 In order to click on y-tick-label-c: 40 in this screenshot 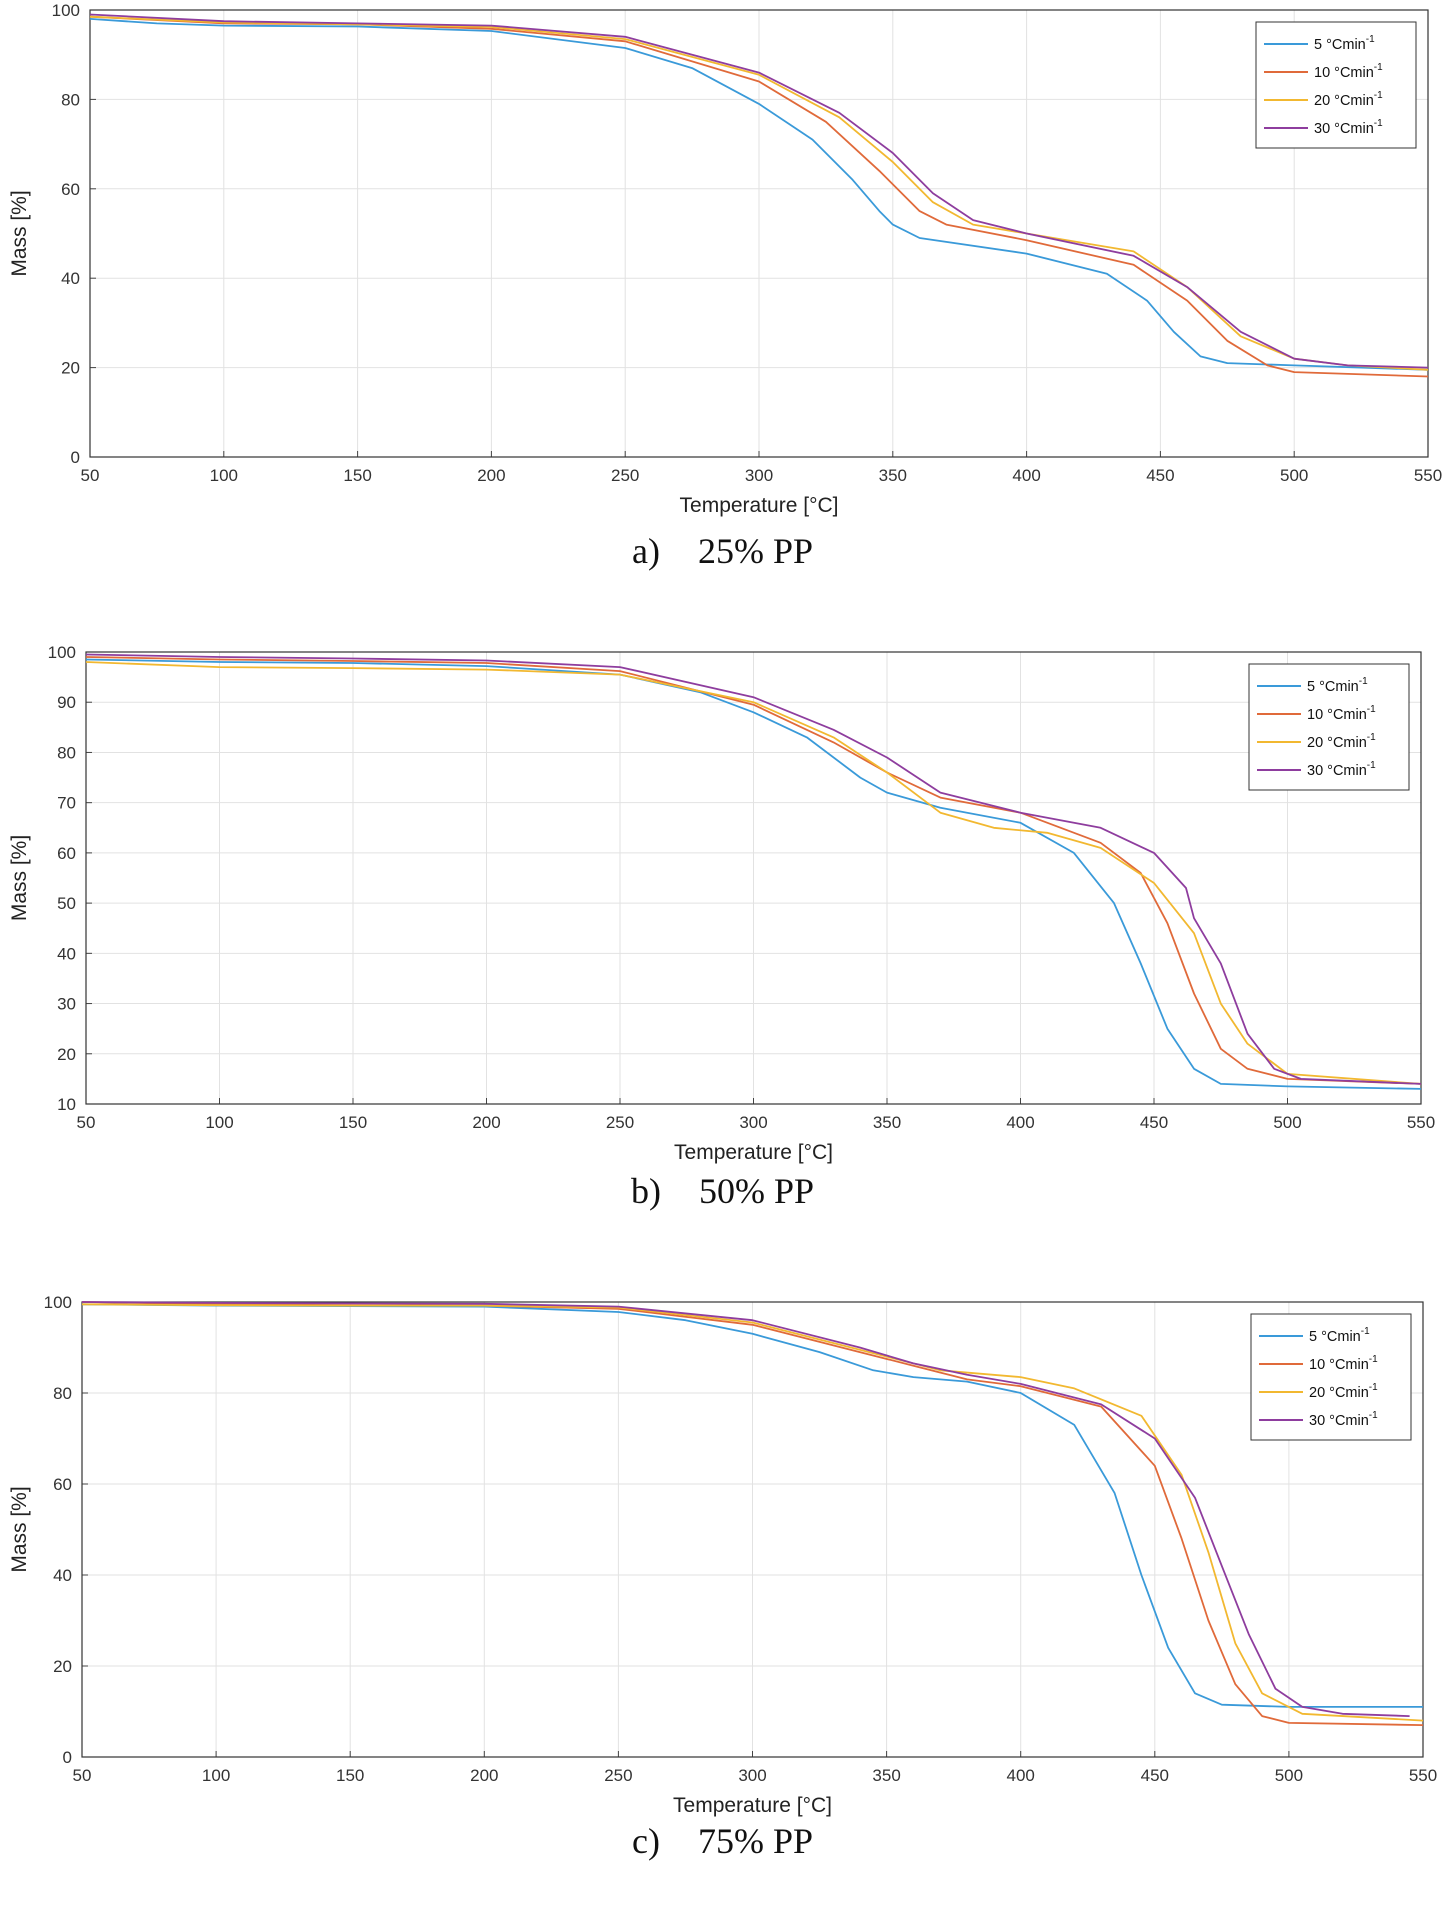, I will do `click(62, 1575)`.